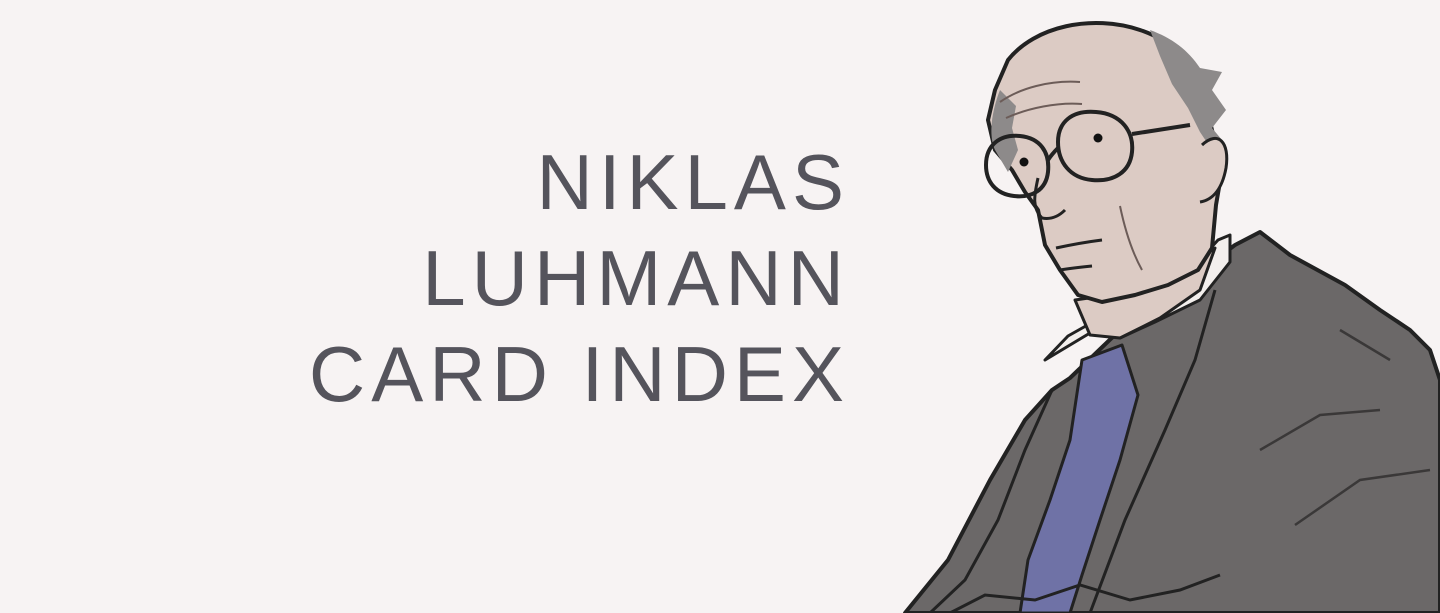 Image resolution: width=1440 pixels, height=613 pixels. I want to click on eye-right, so click(1098, 138).